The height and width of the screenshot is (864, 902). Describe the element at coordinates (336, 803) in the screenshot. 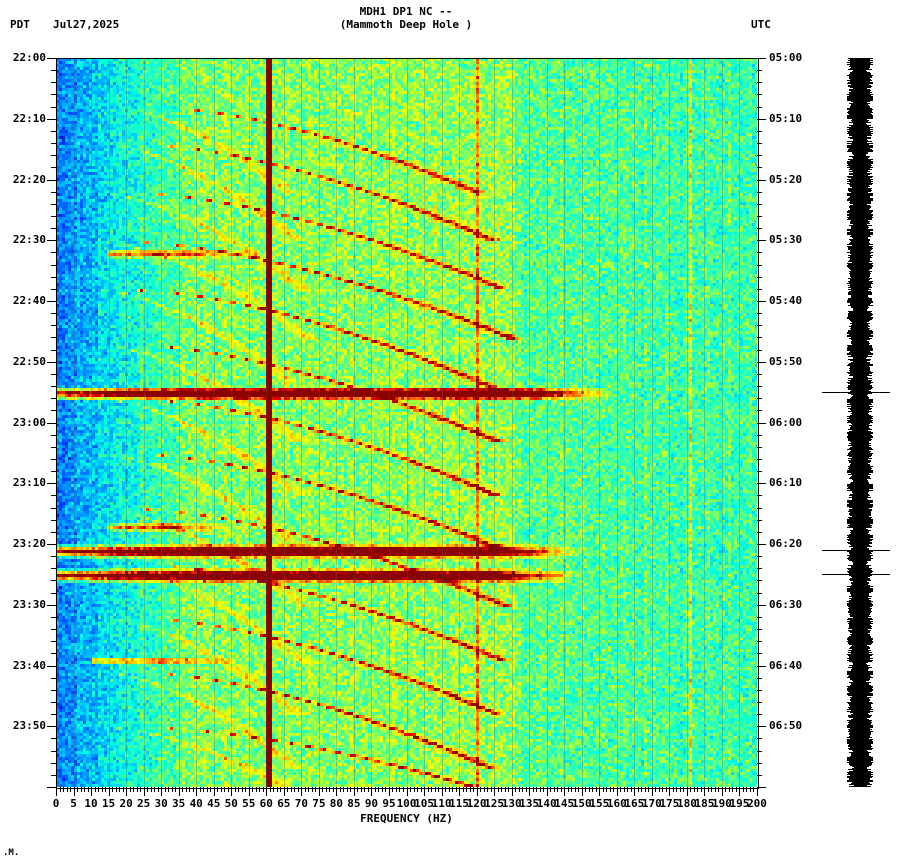

I see `x-axis-tick-label: 80` at that location.